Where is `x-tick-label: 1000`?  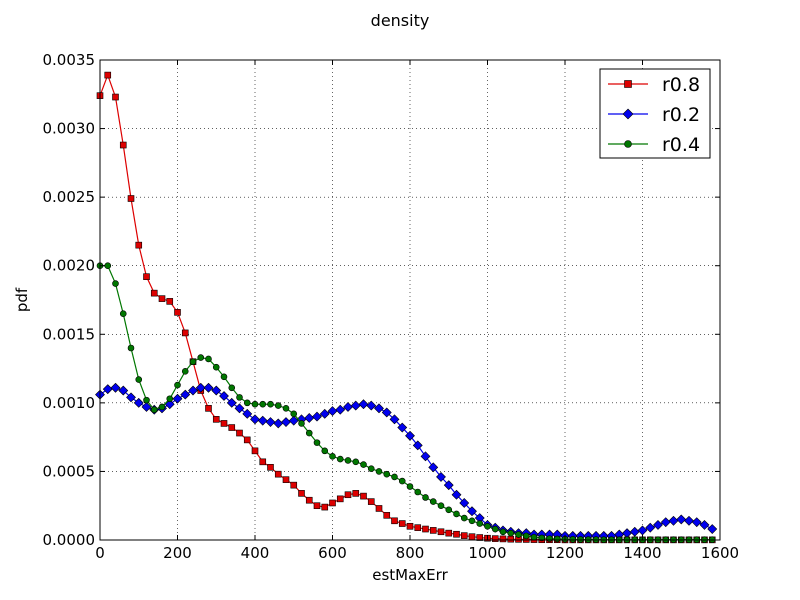 x-tick-label: 1000 is located at coordinates (487, 553).